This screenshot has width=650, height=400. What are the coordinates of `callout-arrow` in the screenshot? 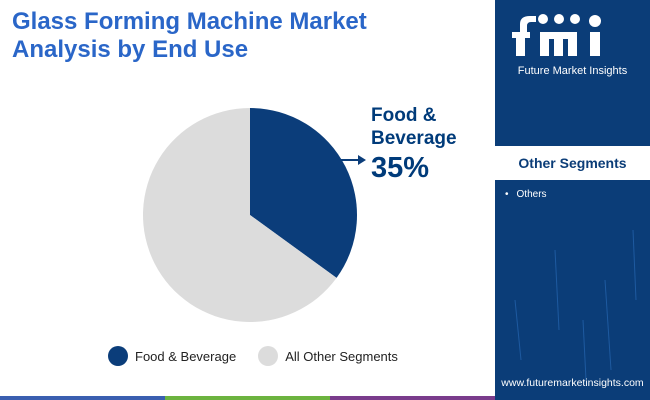 It's located at (352, 160).